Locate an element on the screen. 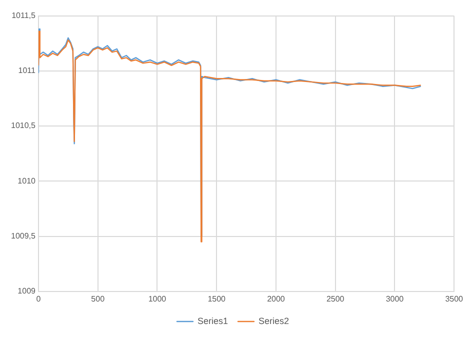  y-tick-label: 1010 is located at coordinates (27, 181).